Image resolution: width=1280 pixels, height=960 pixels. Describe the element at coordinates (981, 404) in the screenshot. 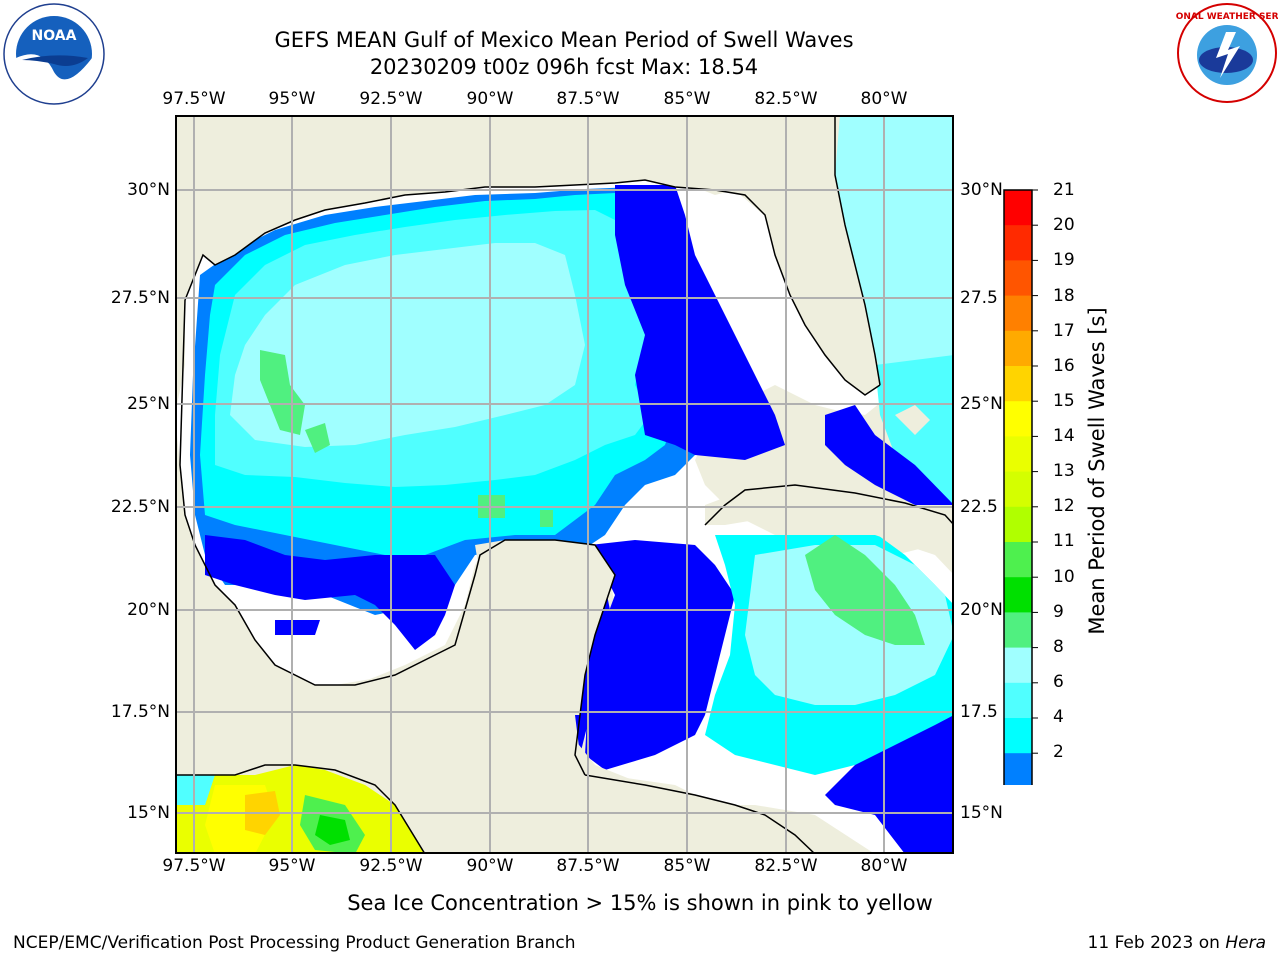

I see `lat-tick-right: 25°N` at that location.